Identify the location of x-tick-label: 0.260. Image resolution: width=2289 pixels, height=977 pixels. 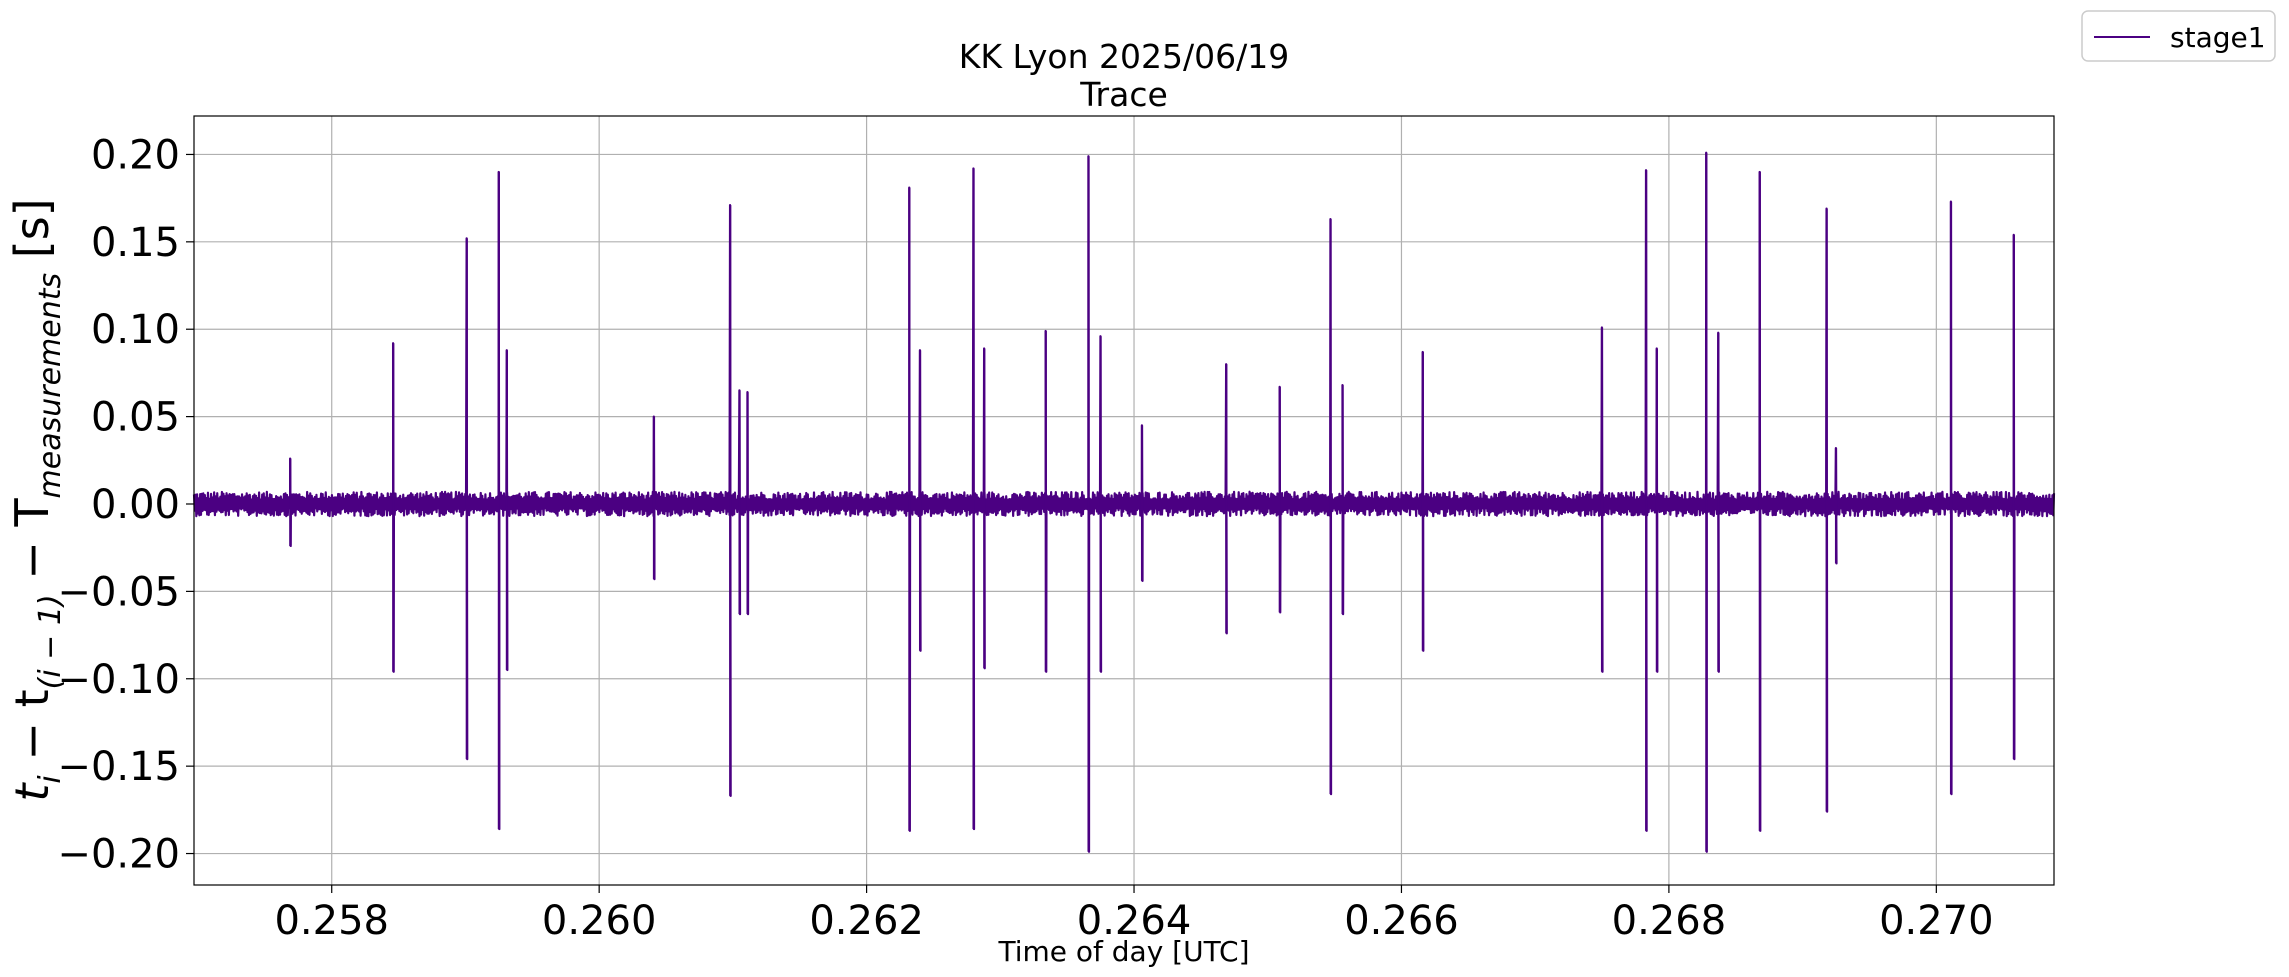
(599, 921).